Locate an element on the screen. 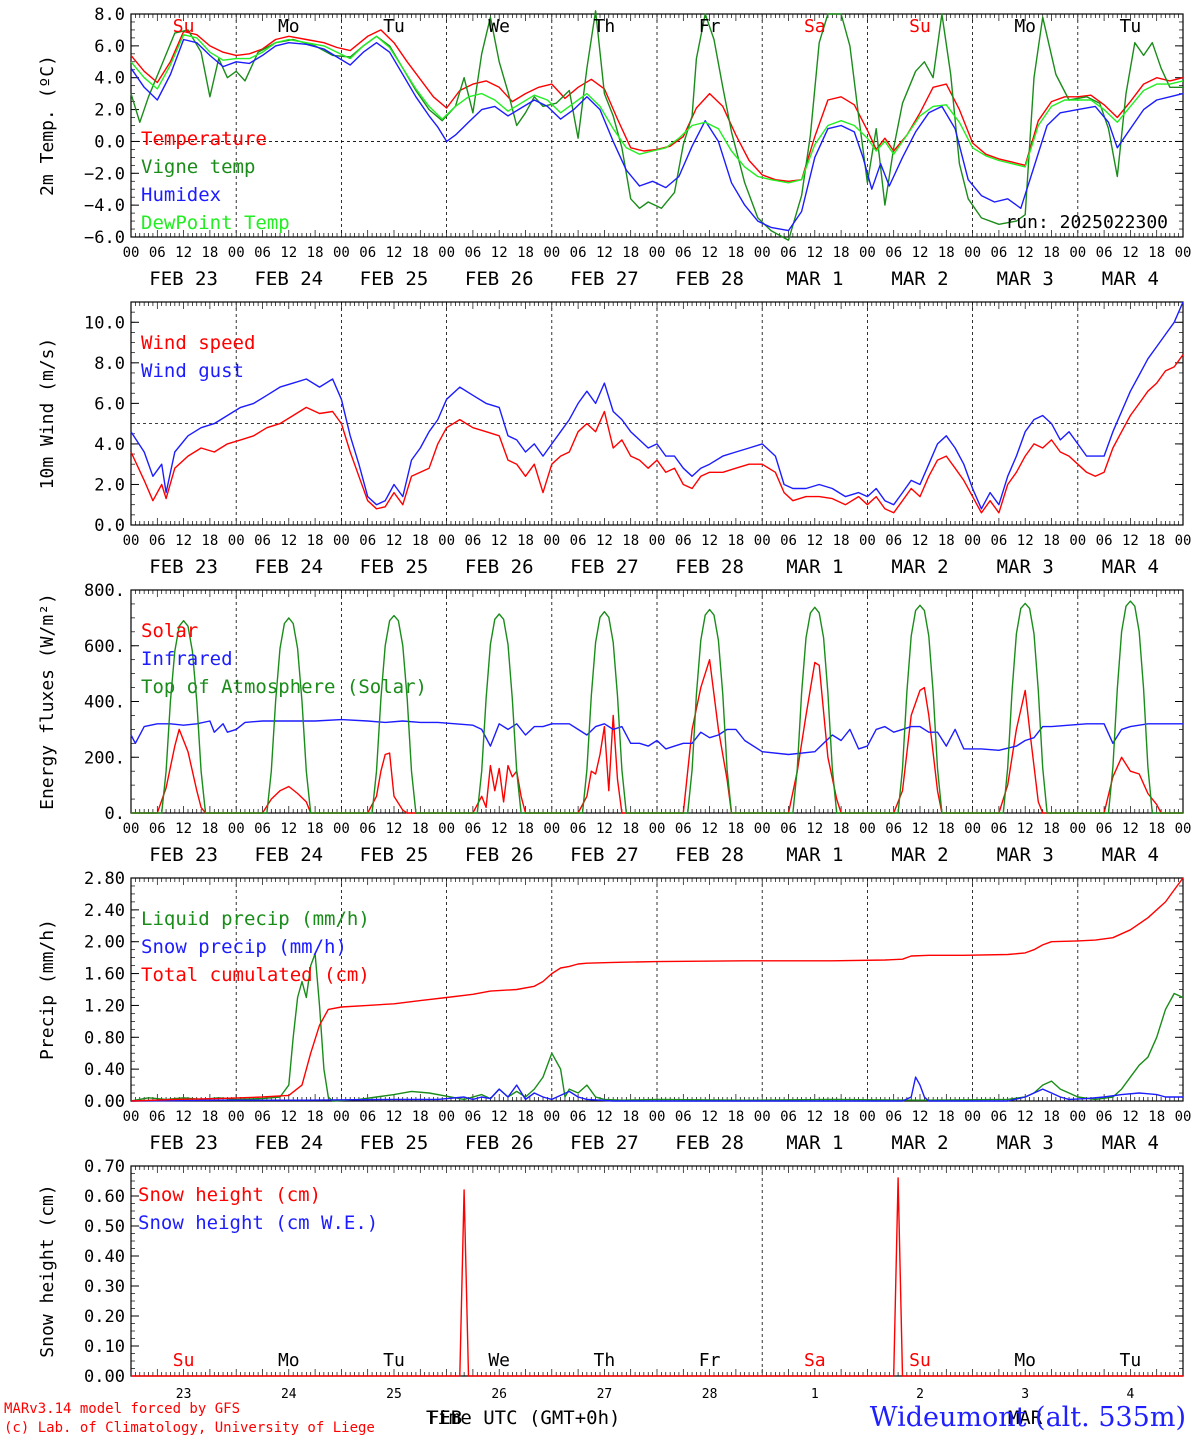  legend-entry: Wind speed is located at coordinates (198, 343).